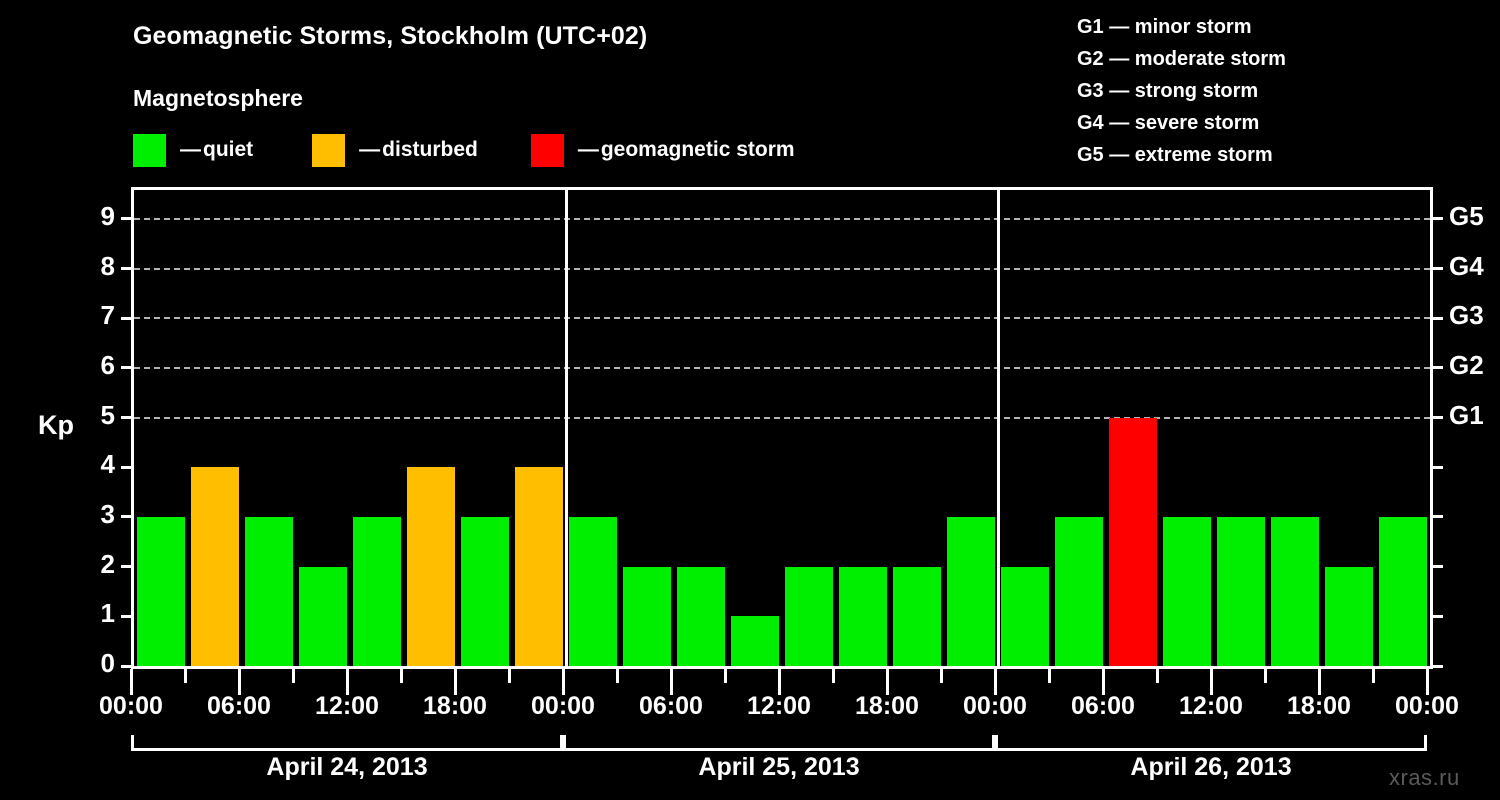 The width and height of the screenshot is (1500, 800). I want to click on g-scale-row-g1: G1 — minor storm, so click(1164, 27).